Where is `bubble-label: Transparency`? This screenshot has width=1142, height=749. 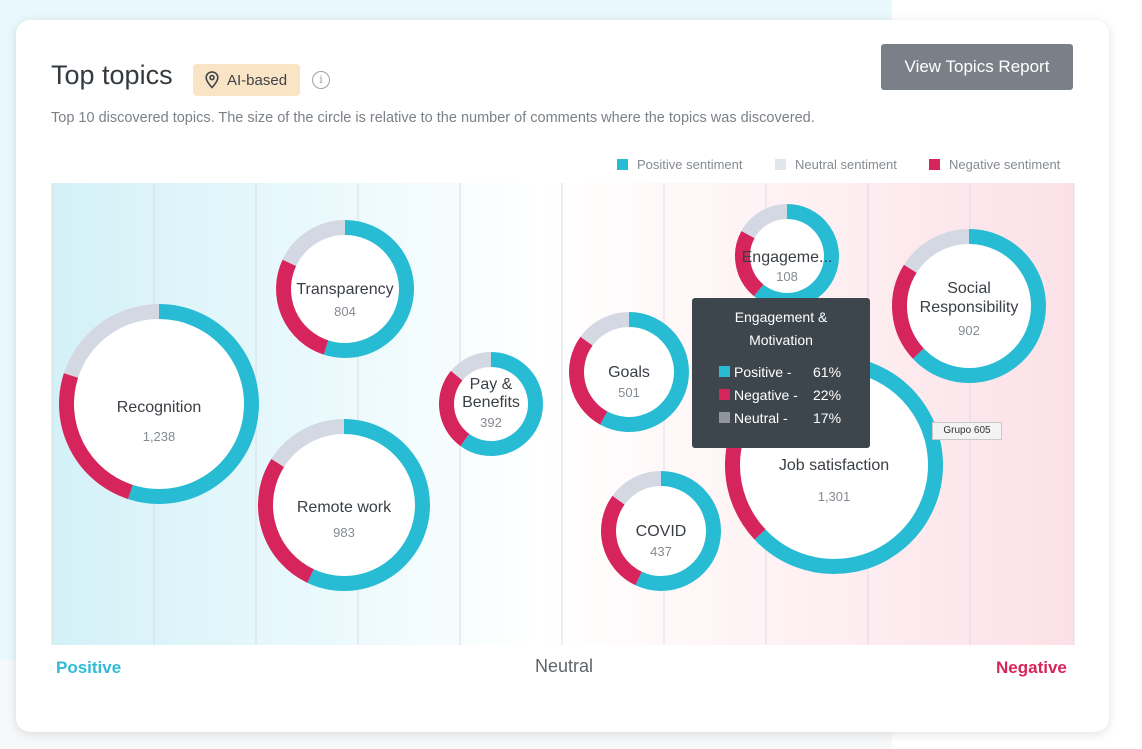 bubble-label: Transparency is located at coordinates (344, 289).